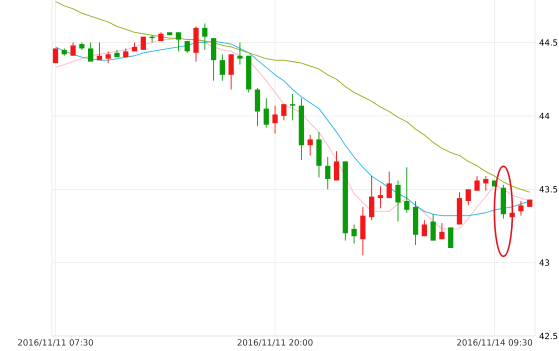  What do you see at coordinates (56, 342) in the screenshot?
I see `x-tick-label: 2016/11/11 07:30` at bounding box center [56, 342].